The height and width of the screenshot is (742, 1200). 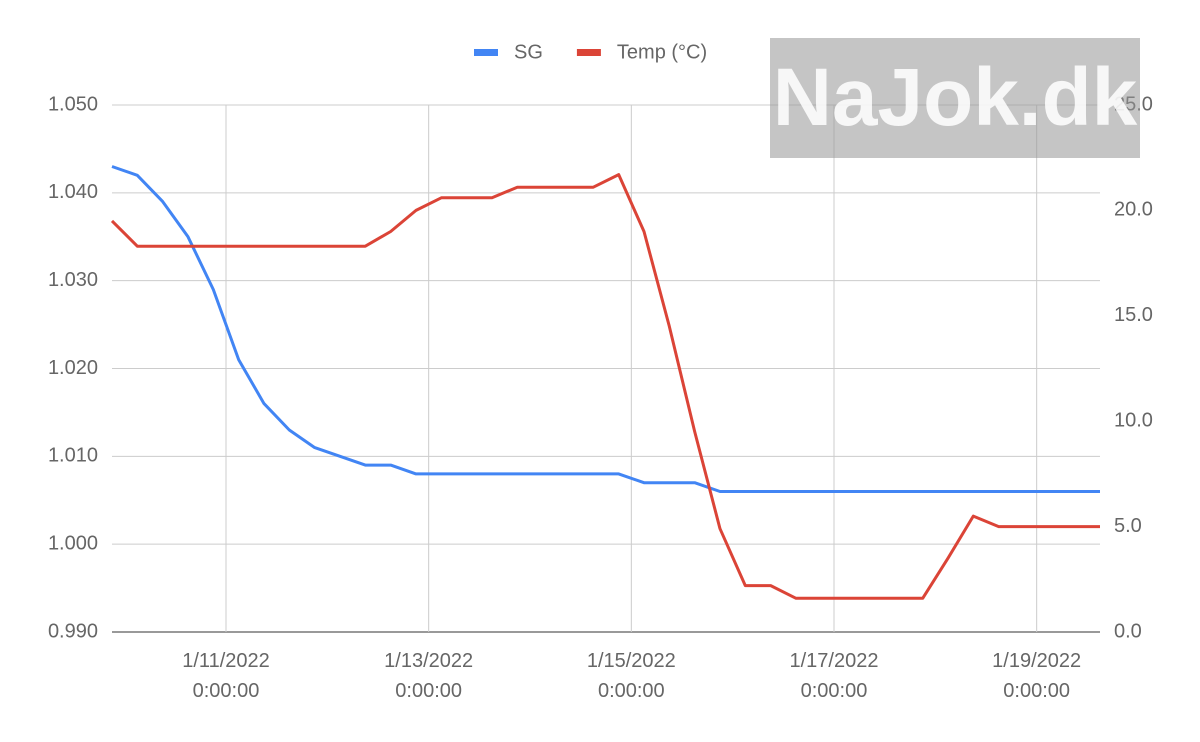 What do you see at coordinates (429, 676) in the screenshot?
I see `x-tick-label: 1/13/2022 0:00:00` at bounding box center [429, 676].